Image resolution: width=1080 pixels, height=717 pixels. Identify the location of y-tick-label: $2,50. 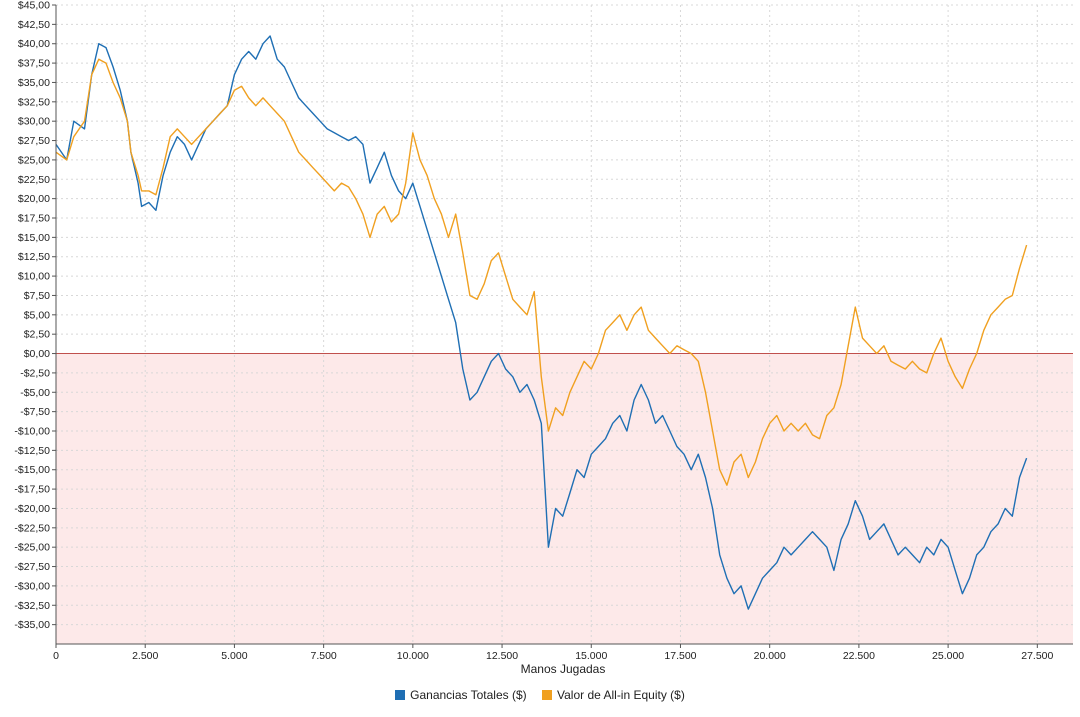
(37, 335).